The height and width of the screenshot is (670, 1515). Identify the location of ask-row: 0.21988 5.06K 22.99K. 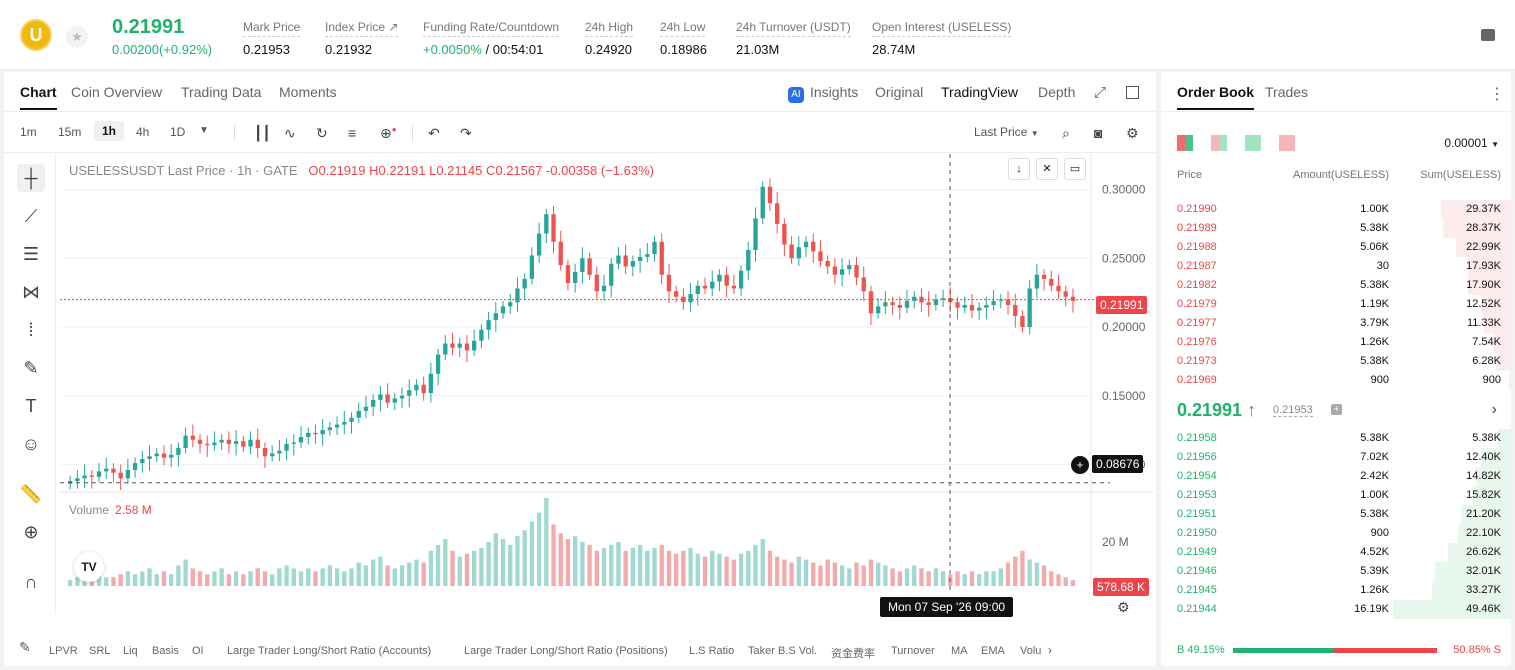
(1336, 247).